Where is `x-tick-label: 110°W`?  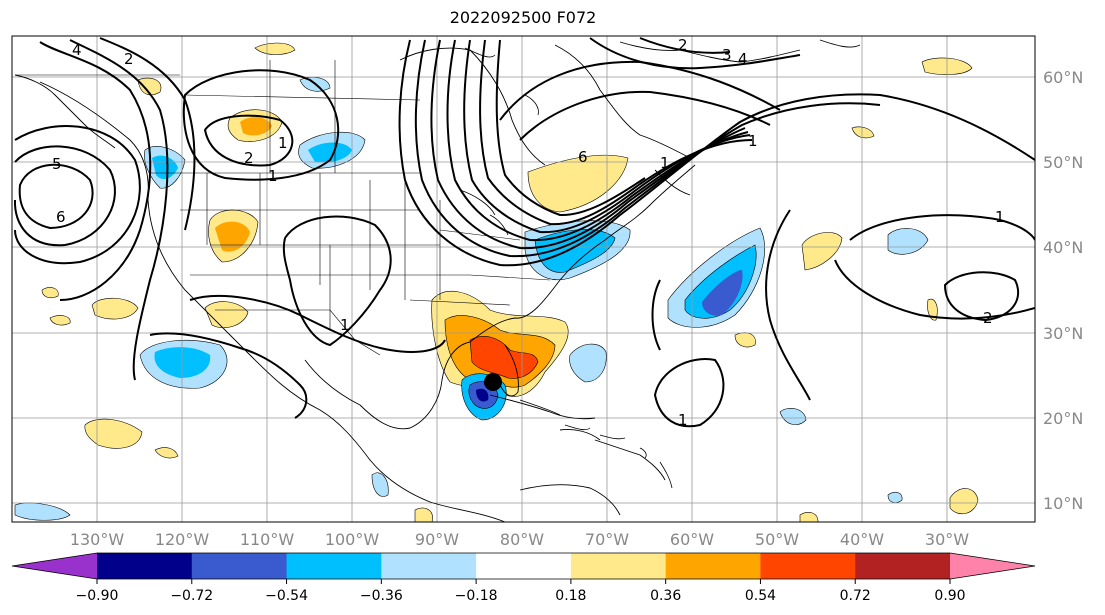
x-tick-label: 110°W is located at coordinates (267, 539).